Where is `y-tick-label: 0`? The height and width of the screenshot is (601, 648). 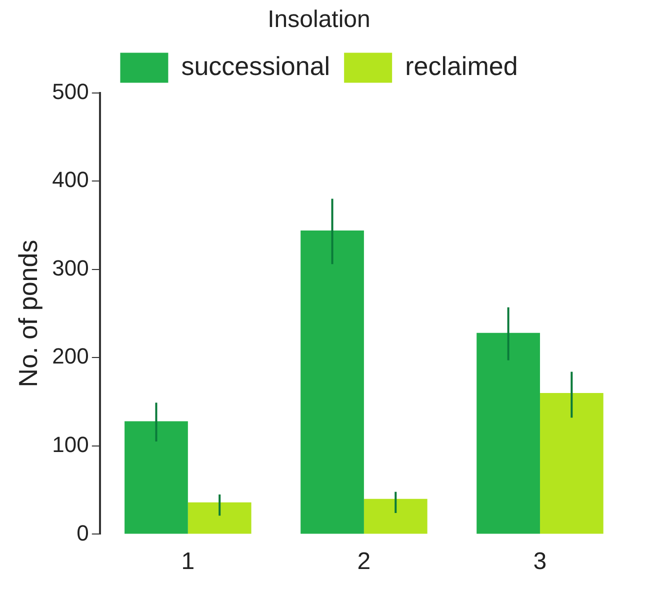
y-tick-label: 0 is located at coordinates (82, 533).